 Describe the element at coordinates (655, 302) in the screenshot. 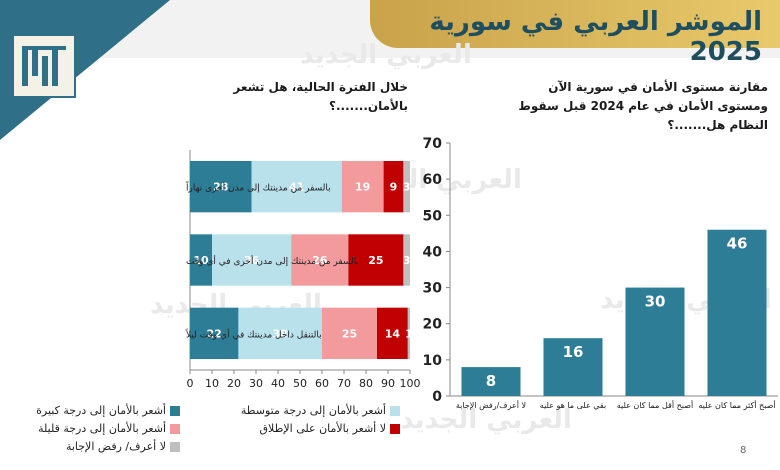

I see `data-label: 30` at that location.